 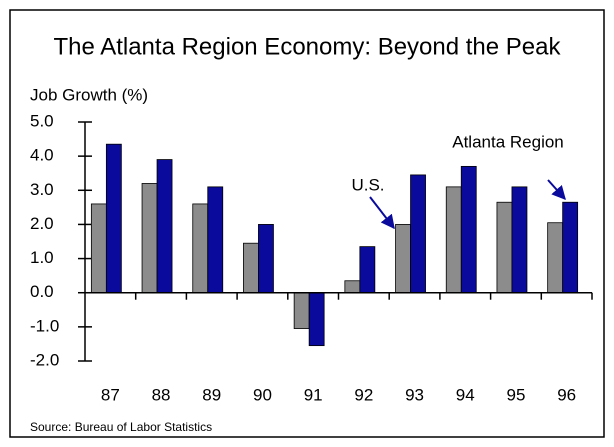 What do you see at coordinates (89, 94) in the screenshot?
I see `y-axis-label: Job Growth (%)` at bounding box center [89, 94].